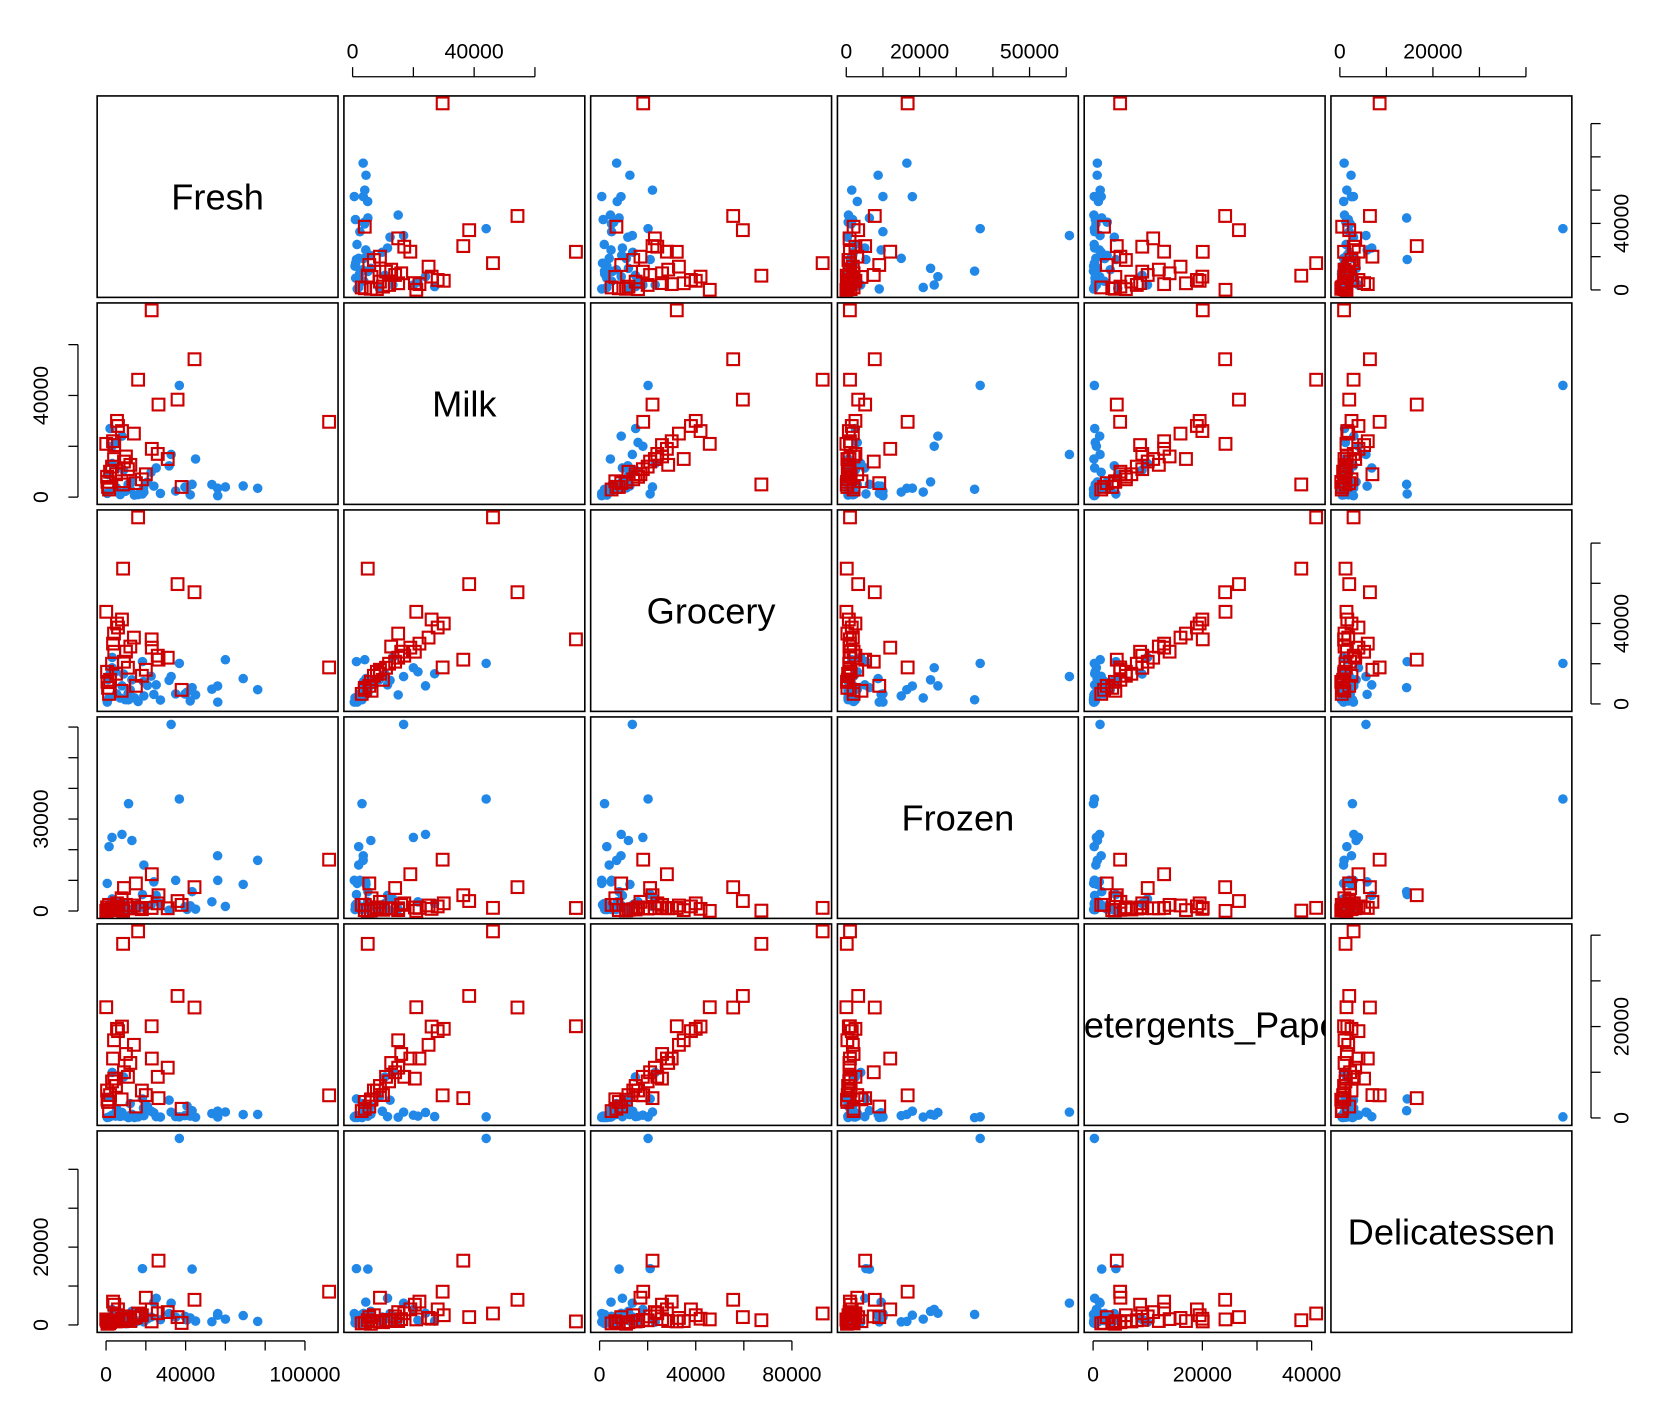  I want to click on y-tick-label: 30000, so click(41, 818).